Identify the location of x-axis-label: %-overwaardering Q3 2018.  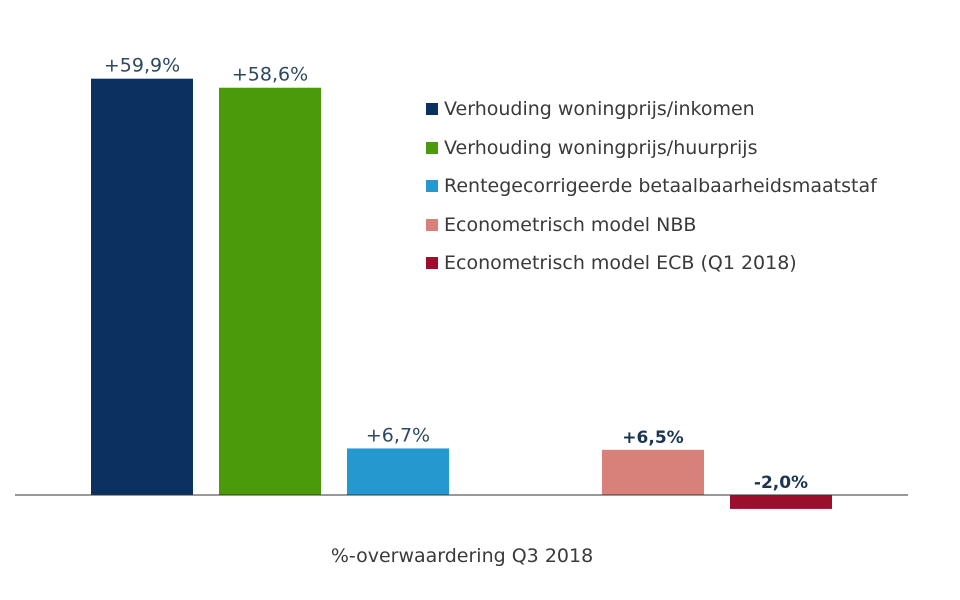
(462, 556).